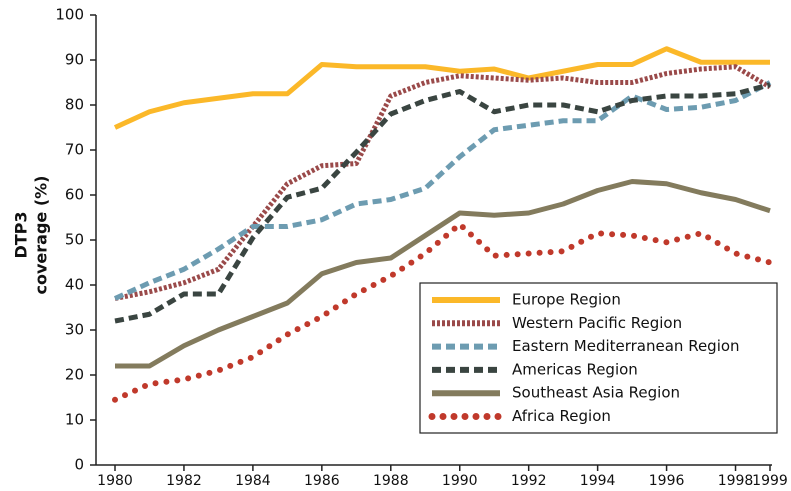 This screenshot has width=791, height=491. Describe the element at coordinates (41, 235) in the screenshot. I see `y-axis-label: coverage (%)` at that location.